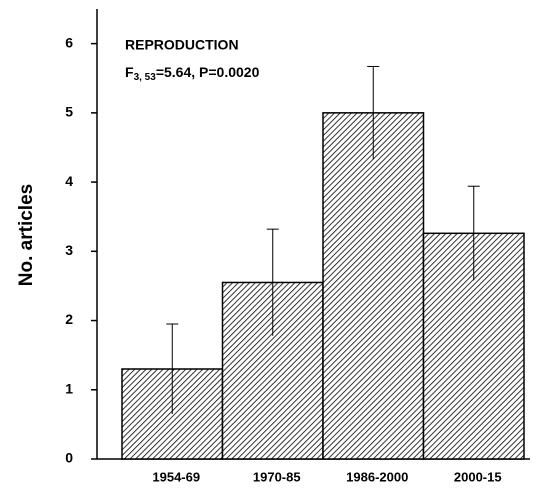 The height and width of the screenshot is (490, 546). Describe the element at coordinates (26, 235) in the screenshot. I see `y-axis-label: No. articles` at that location.